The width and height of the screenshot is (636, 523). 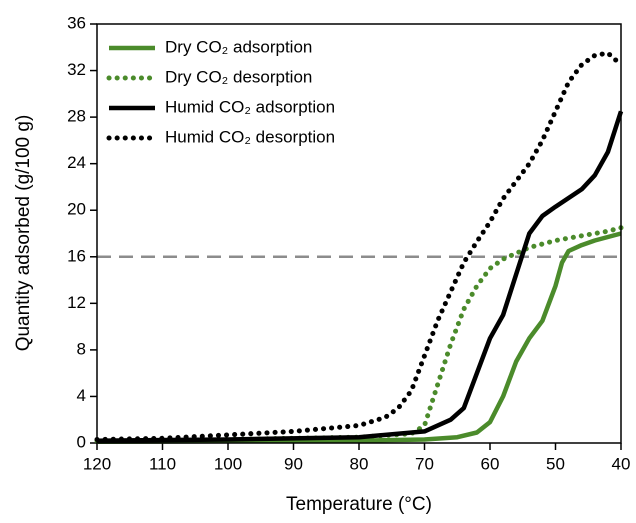 I want to click on y-tick-label: 12, so click(x=76, y=302).